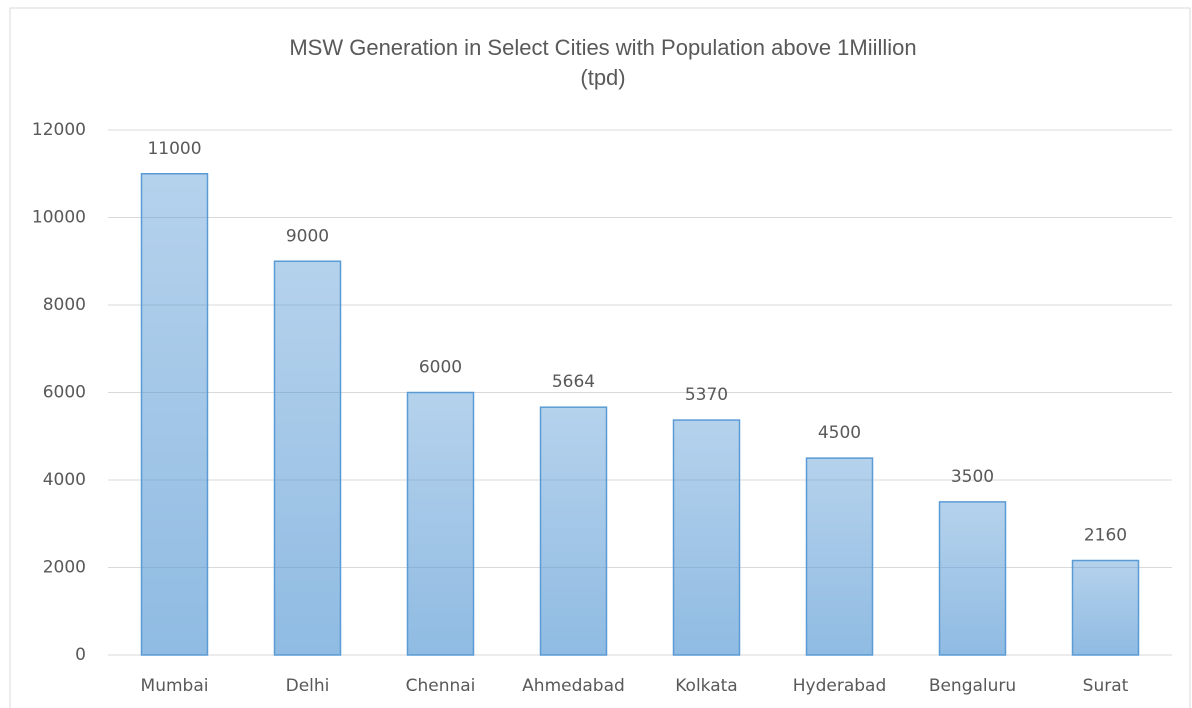 The image size is (1192, 708). Describe the element at coordinates (64, 480) in the screenshot. I see `y-tick-label: 4000` at that location.